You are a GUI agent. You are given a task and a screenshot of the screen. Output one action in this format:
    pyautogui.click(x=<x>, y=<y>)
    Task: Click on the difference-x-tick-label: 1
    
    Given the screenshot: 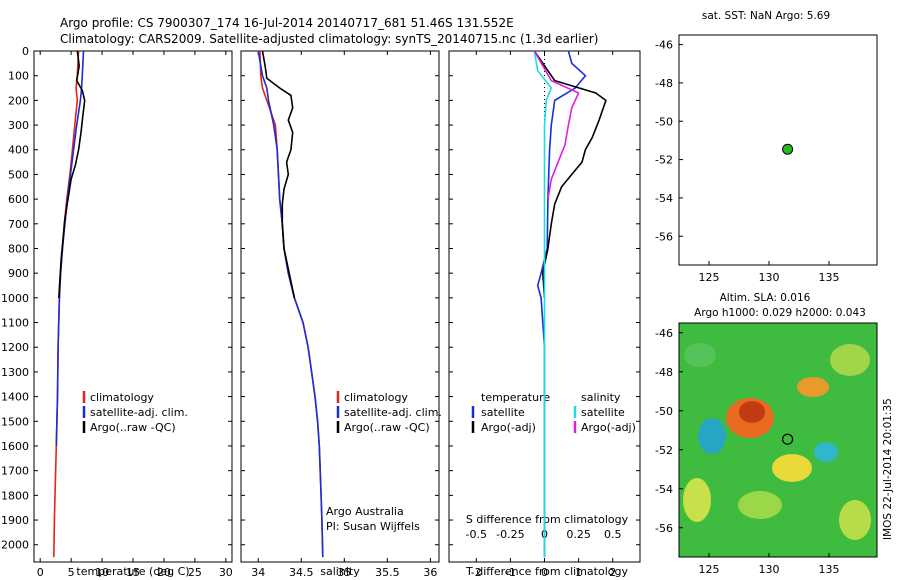 What is the action you would take?
    pyautogui.click(x=578, y=572)
    